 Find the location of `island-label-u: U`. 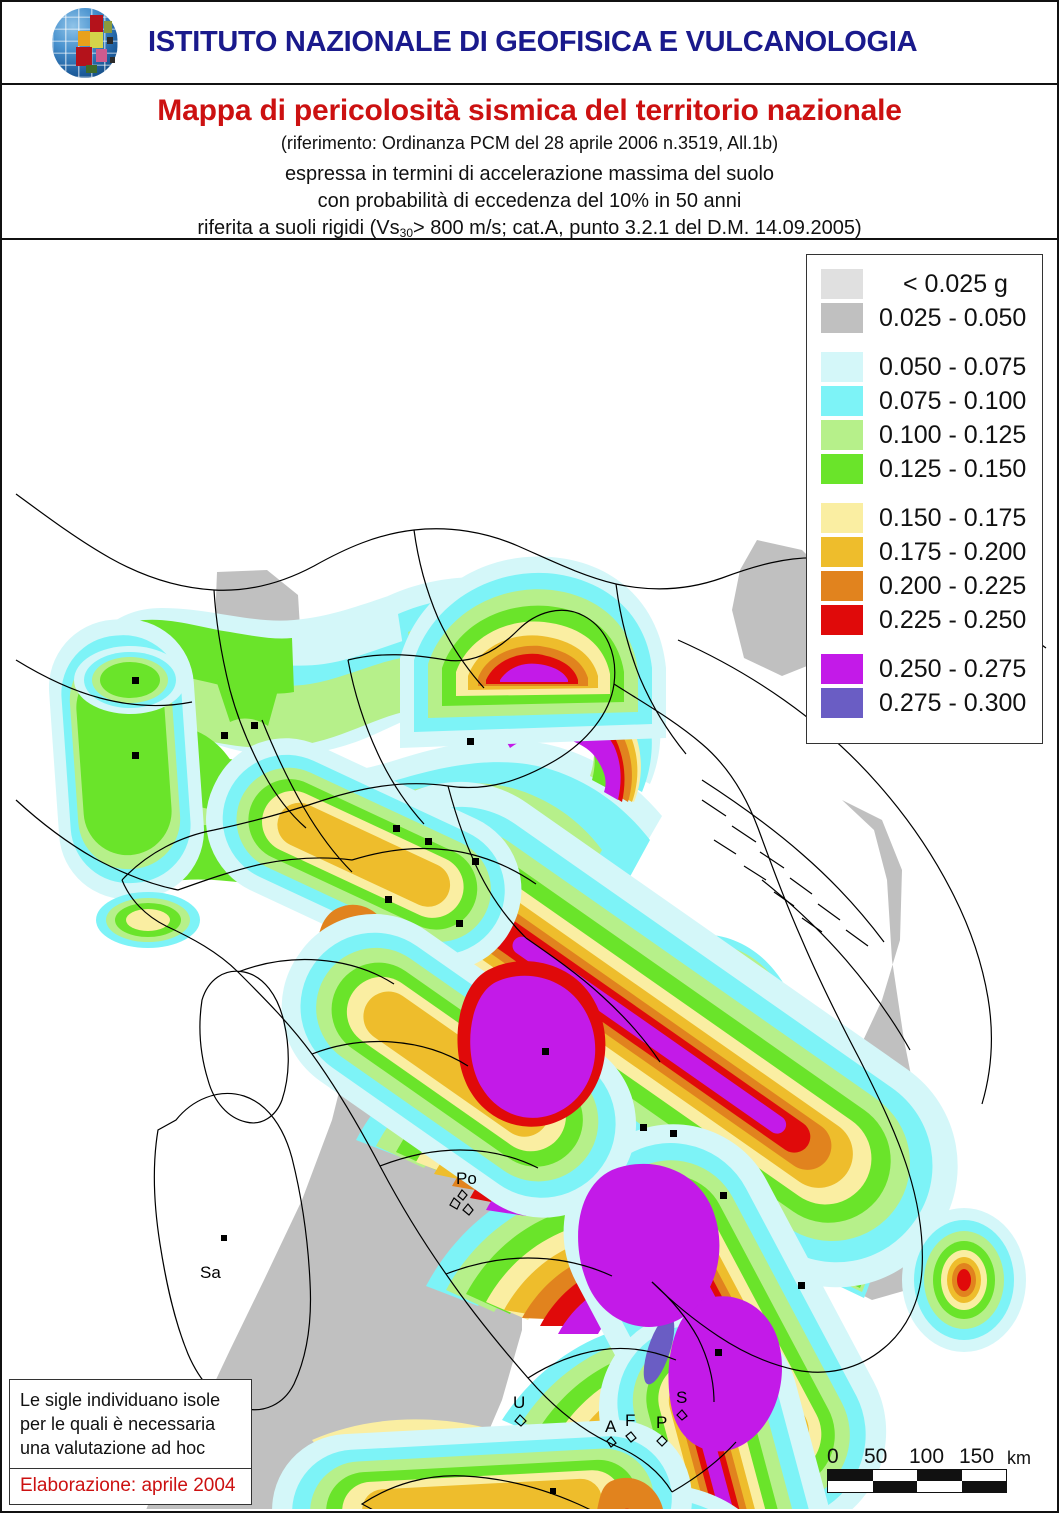

island-label-u: U is located at coordinates (519, 1402).